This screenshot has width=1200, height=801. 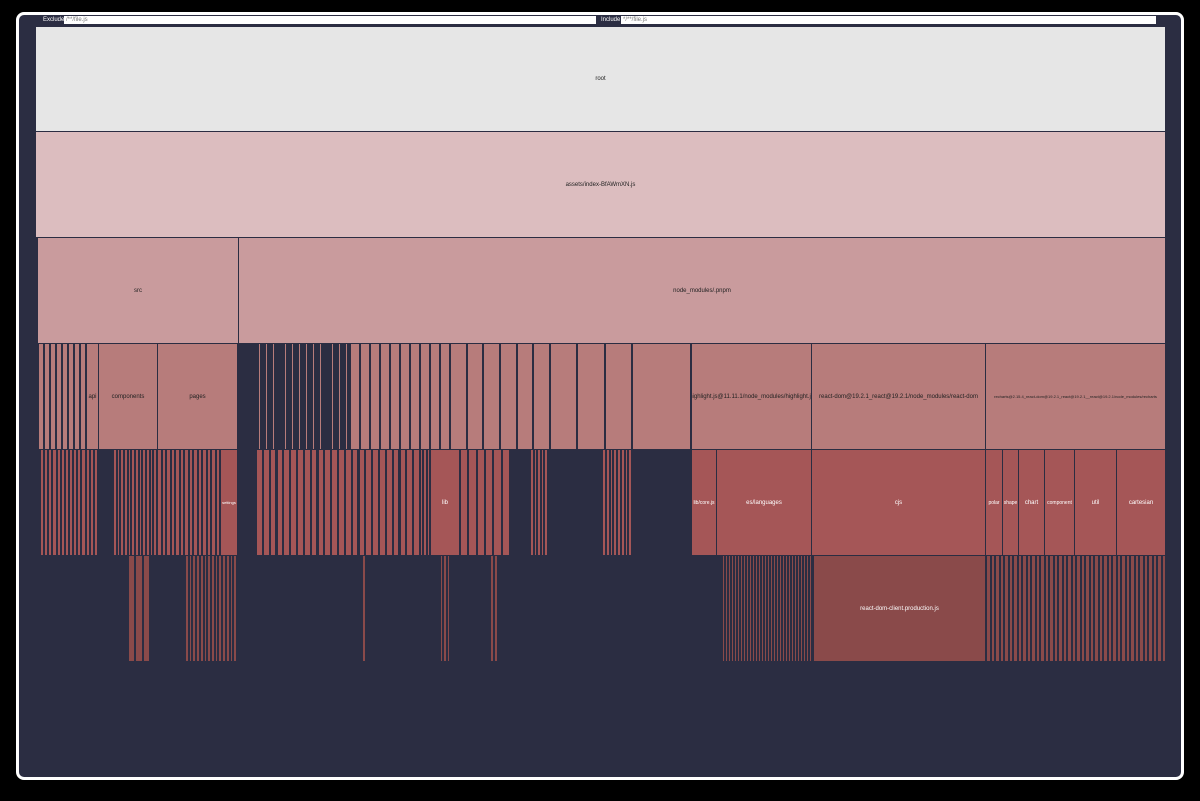 What do you see at coordinates (138, 290) in the screenshot?
I see `node: src` at bounding box center [138, 290].